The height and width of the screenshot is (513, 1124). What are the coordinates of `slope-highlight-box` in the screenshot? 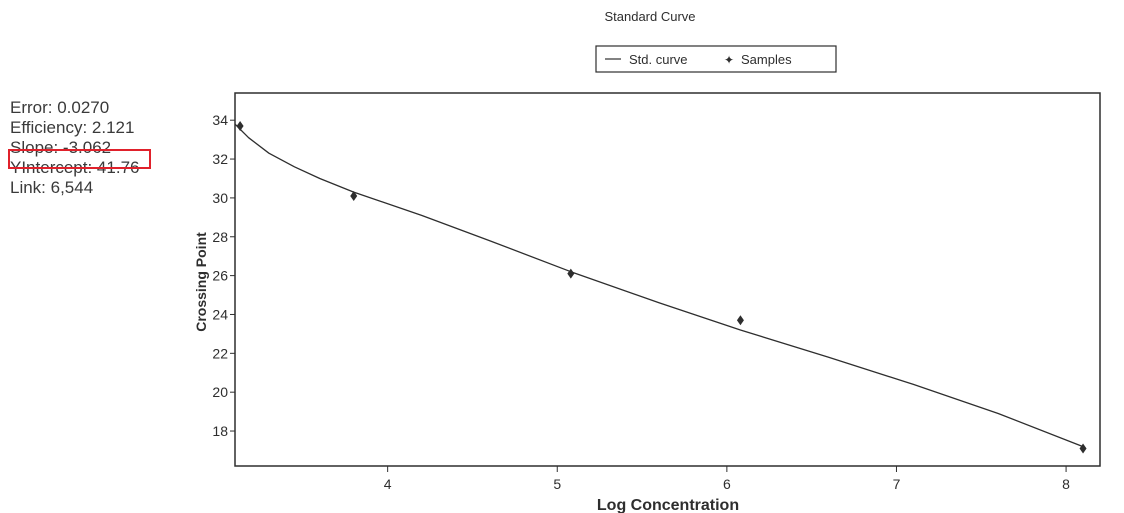 It's located at (79, 159).